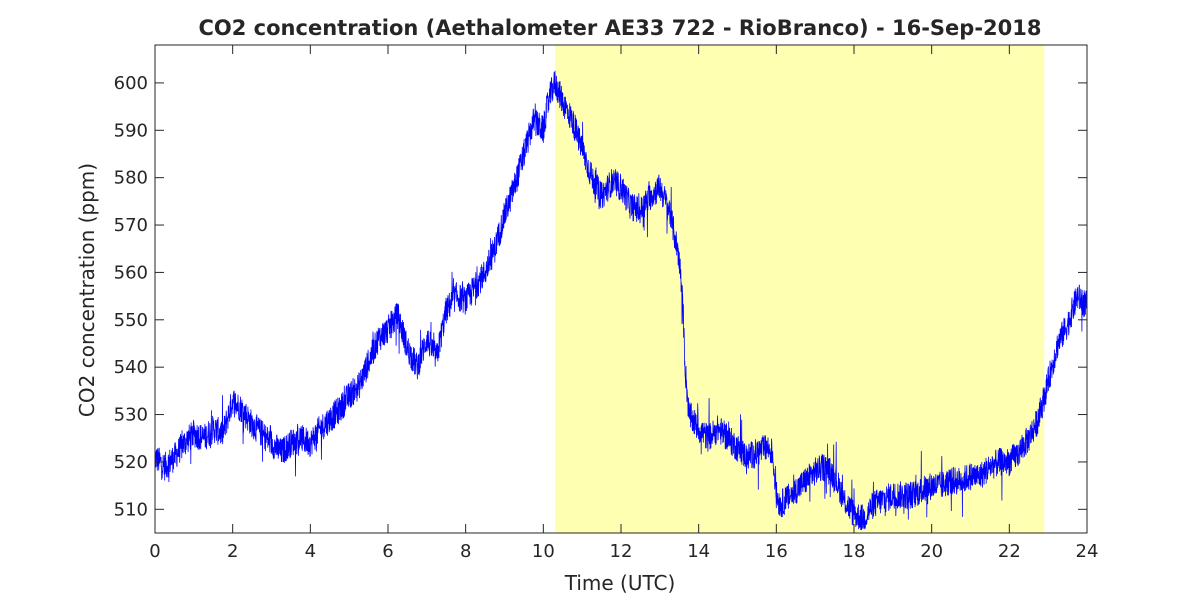  What do you see at coordinates (620, 583) in the screenshot?
I see `x-axis-label: Time (UTC)` at bounding box center [620, 583].